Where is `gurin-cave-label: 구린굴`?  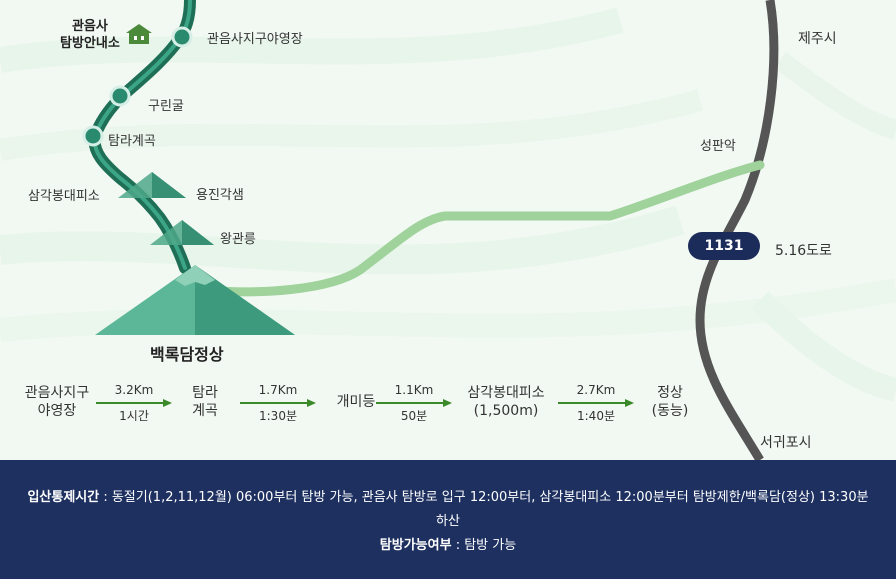 gurin-cave-label: 구린굴 is located at coordinates (166, 106).